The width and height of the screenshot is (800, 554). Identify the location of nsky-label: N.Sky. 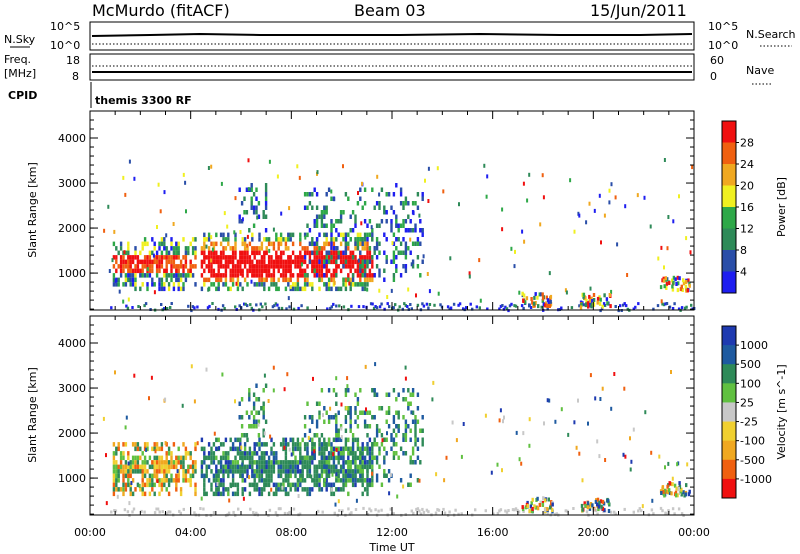
(20, 39).